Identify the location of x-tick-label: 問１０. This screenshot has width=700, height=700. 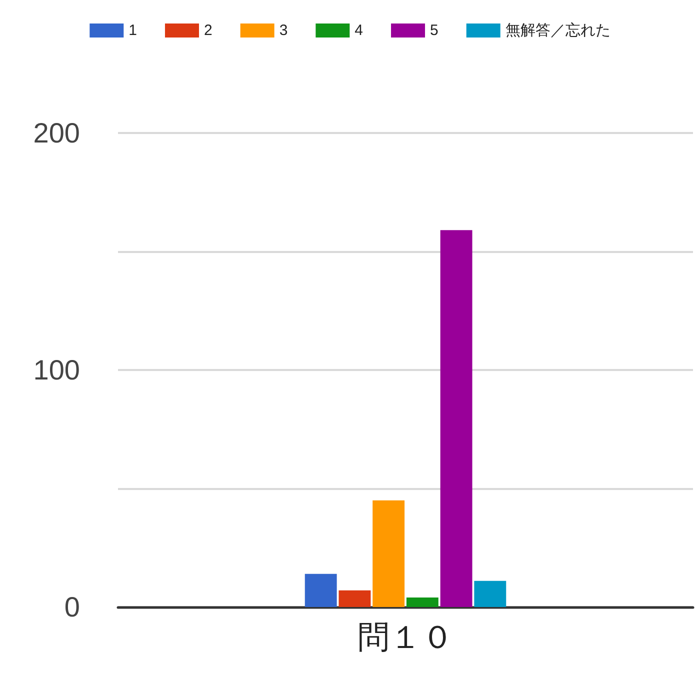
(406, 637).